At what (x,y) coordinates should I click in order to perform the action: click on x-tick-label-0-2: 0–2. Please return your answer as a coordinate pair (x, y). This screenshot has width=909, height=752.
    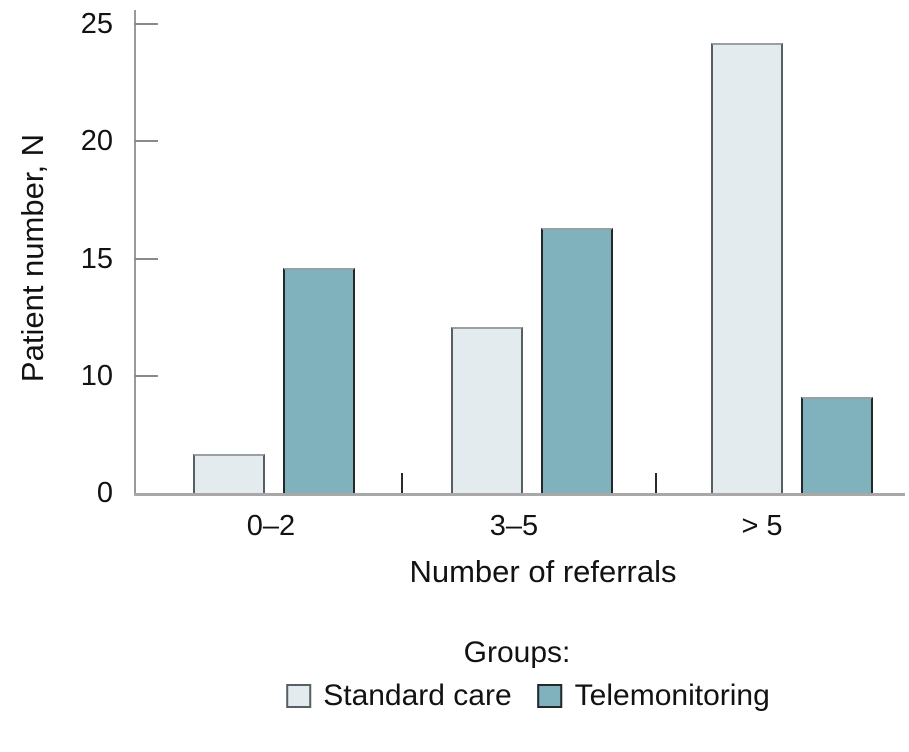
    Looking at the image, I should click on (271, 526).